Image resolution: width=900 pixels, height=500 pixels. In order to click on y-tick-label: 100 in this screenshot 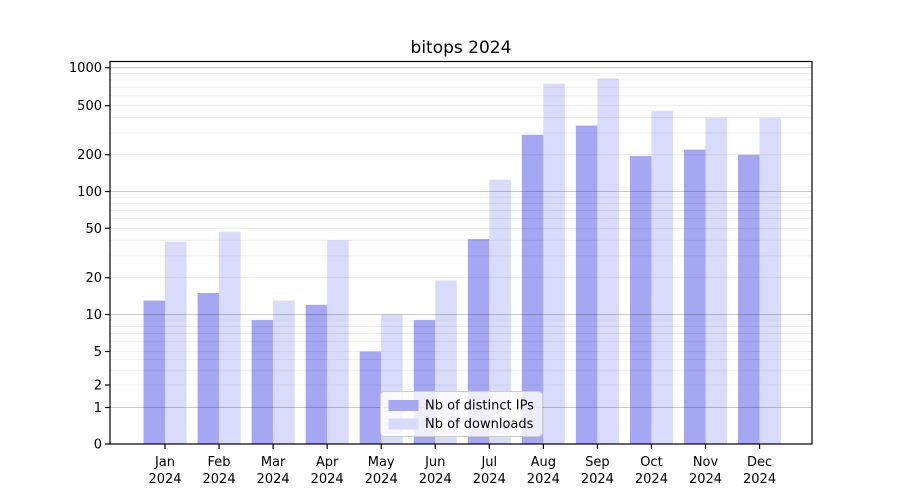, I will do `click(89, 192)`.